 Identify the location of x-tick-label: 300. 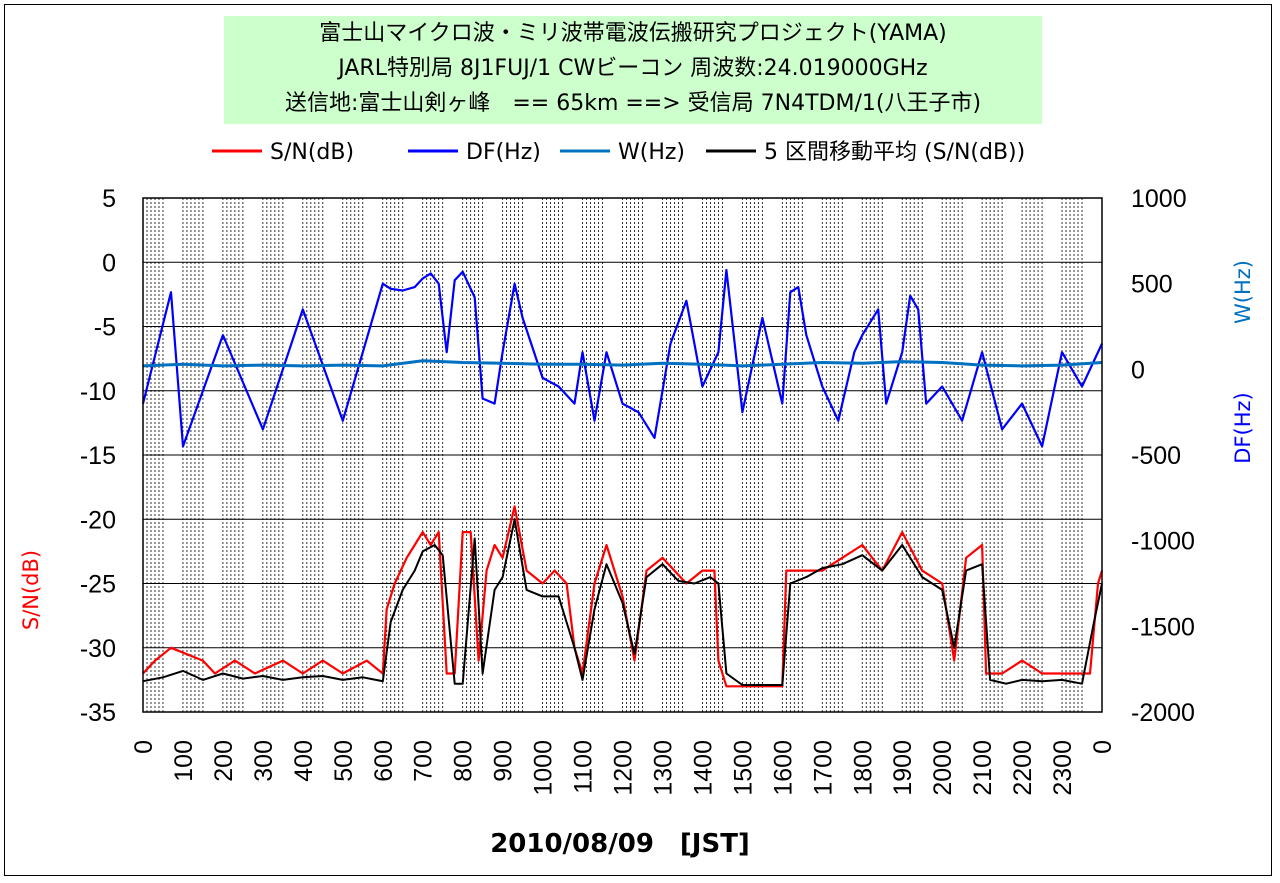
(264, 761).